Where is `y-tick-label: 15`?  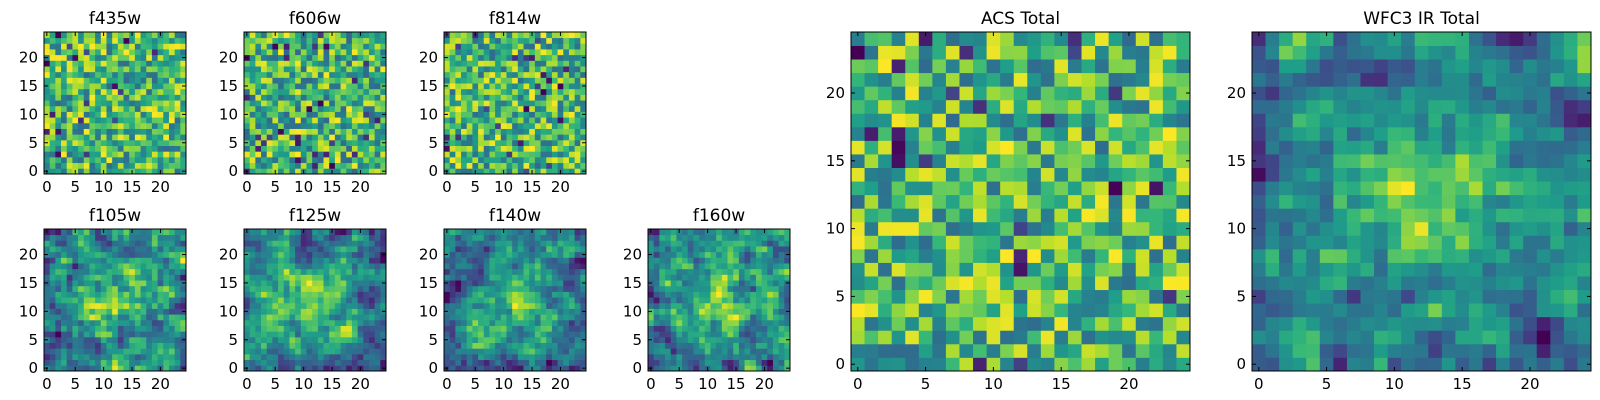 y-tick-label: 15 is located at coordinates (28, 283).